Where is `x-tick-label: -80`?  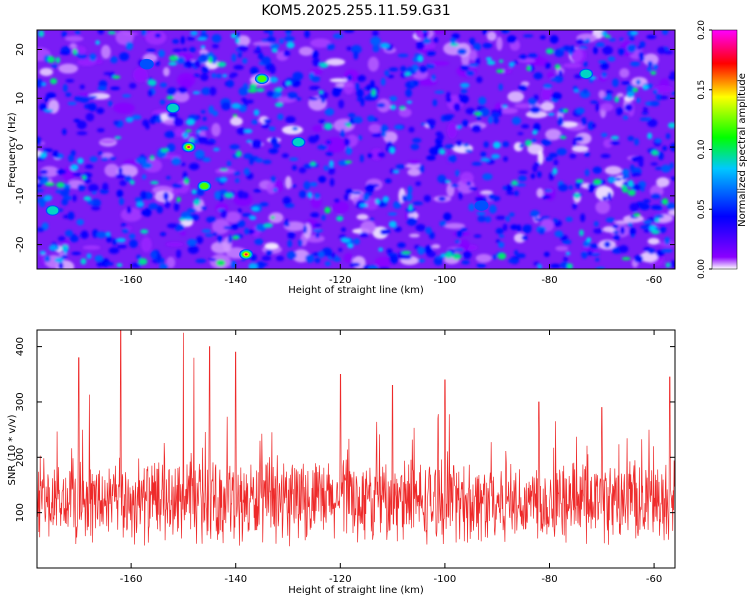
x-tick-label: -80 is located at coordinates (549, 579).